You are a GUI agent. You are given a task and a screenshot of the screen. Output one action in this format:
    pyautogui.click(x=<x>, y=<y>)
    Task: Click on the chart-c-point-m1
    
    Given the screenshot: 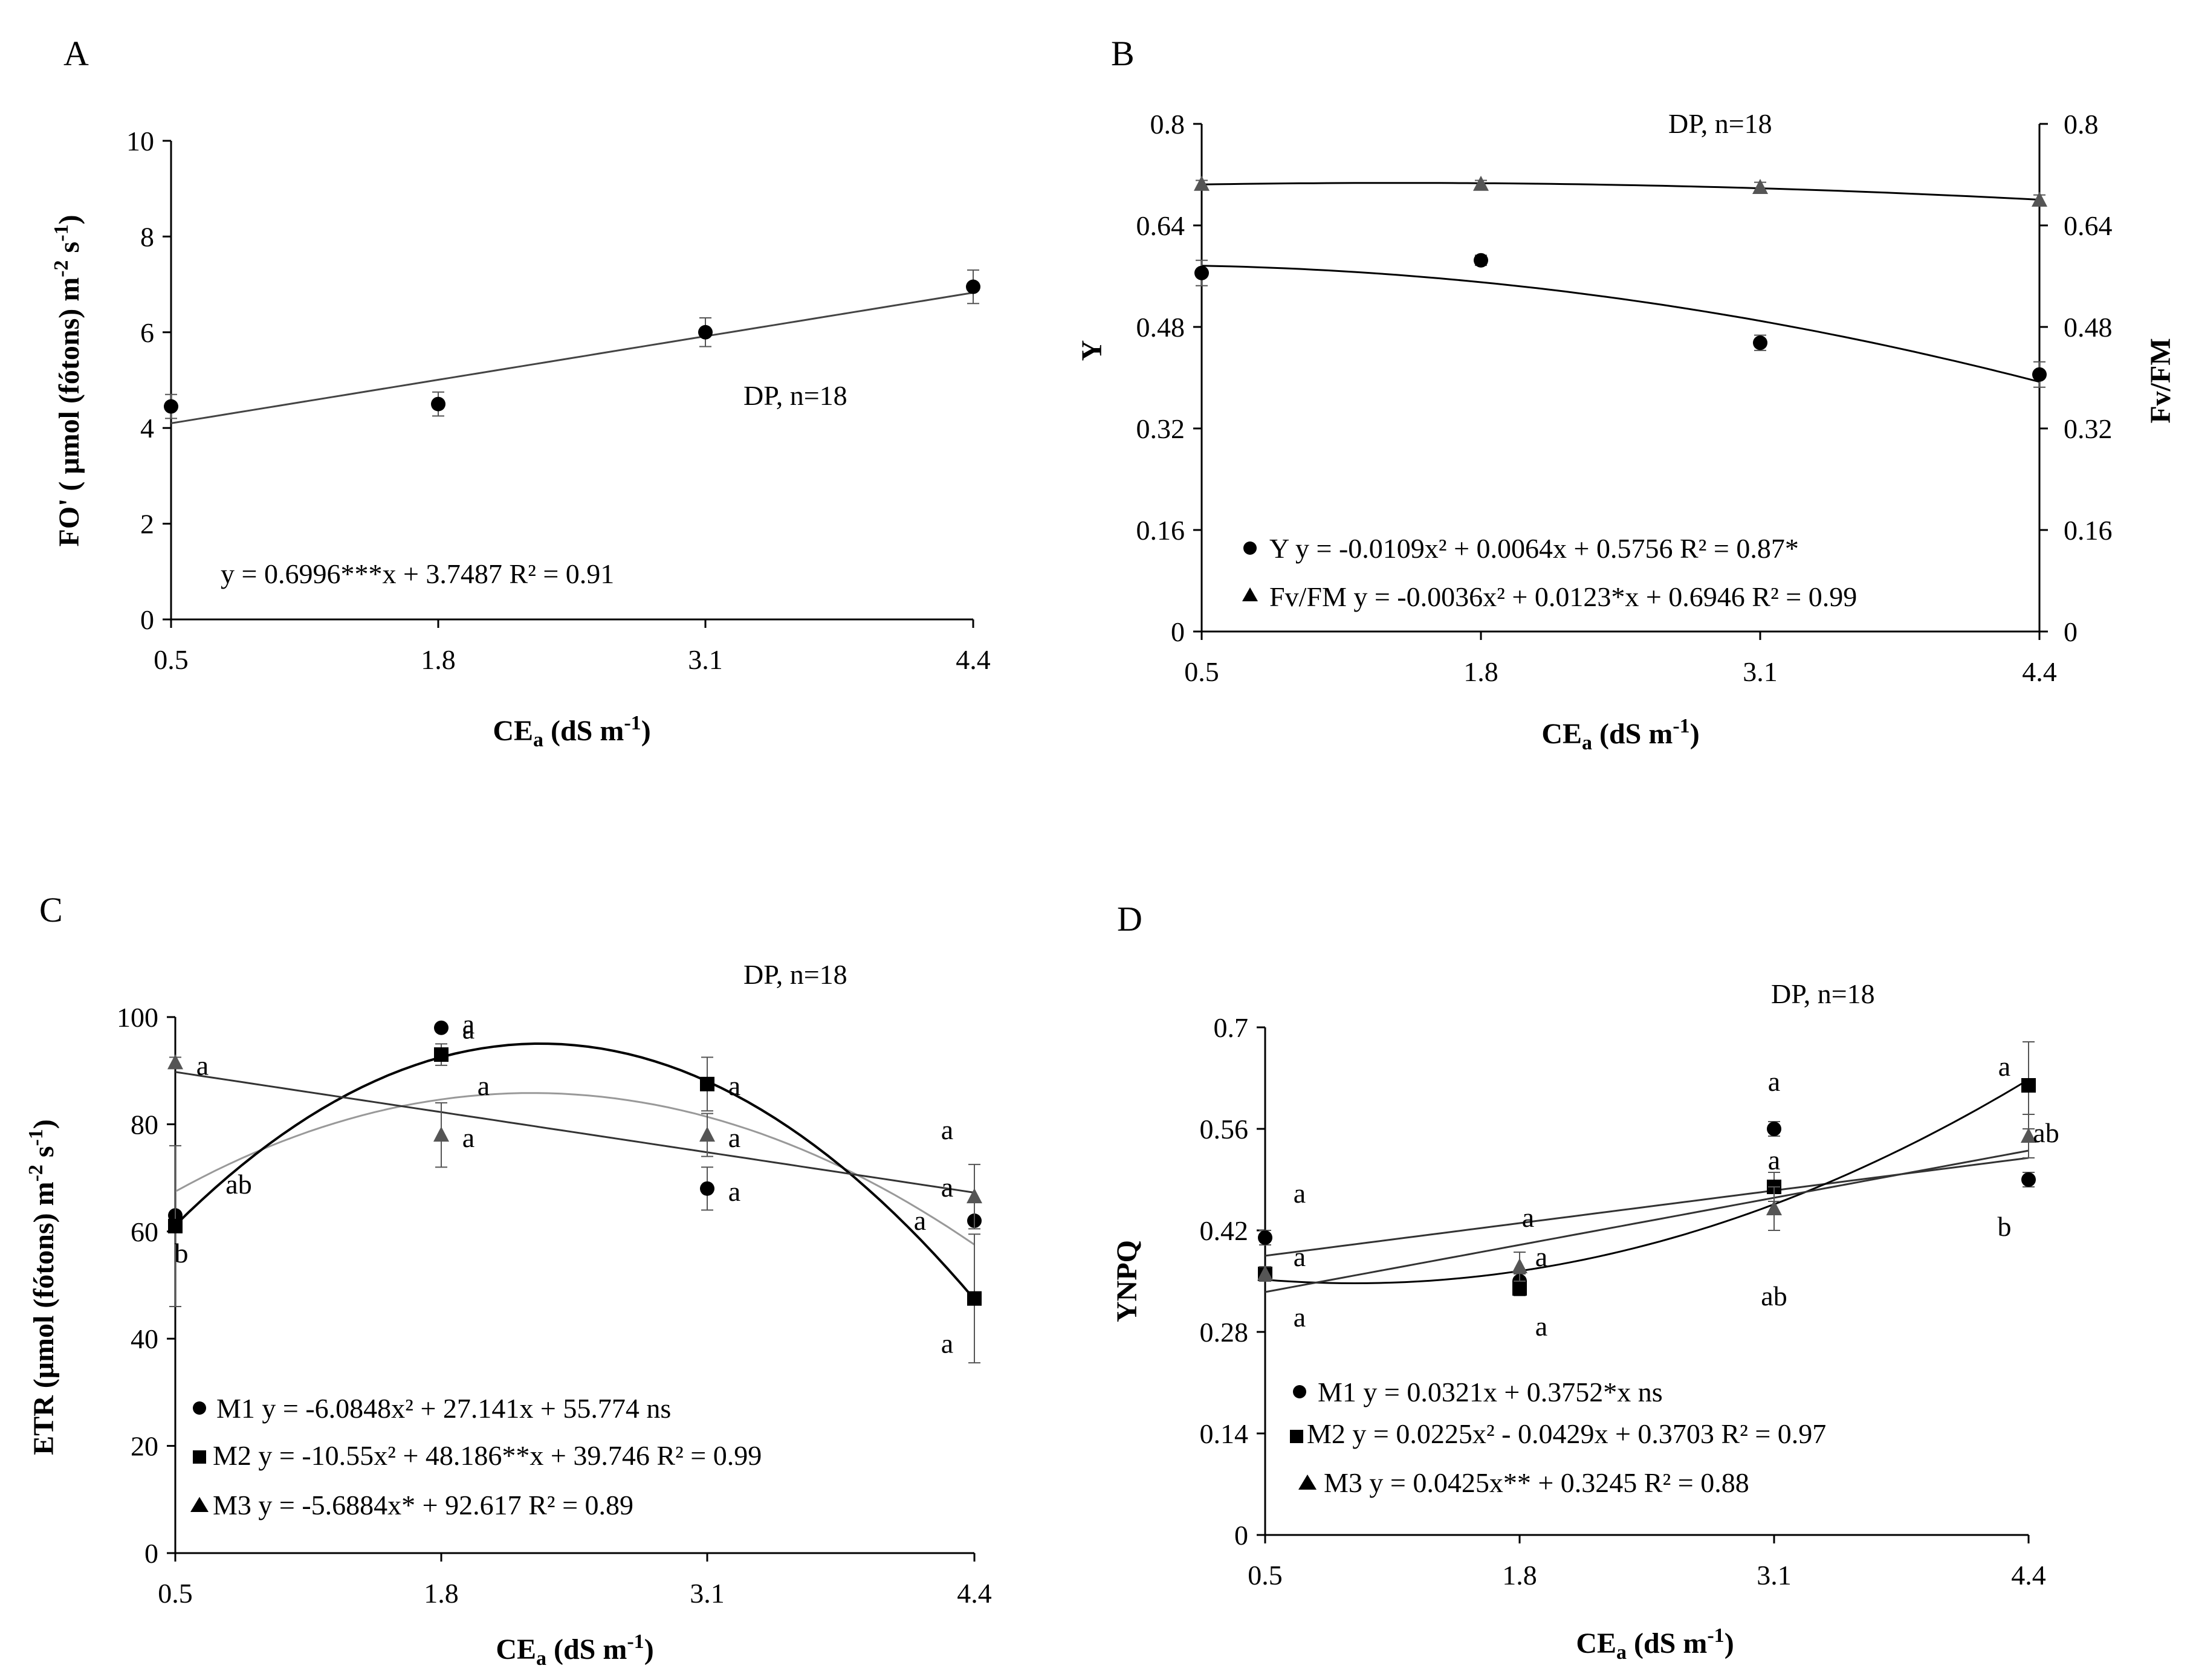 What is the action you would take?
    pyautogui.click(x=441, y=1027)
    